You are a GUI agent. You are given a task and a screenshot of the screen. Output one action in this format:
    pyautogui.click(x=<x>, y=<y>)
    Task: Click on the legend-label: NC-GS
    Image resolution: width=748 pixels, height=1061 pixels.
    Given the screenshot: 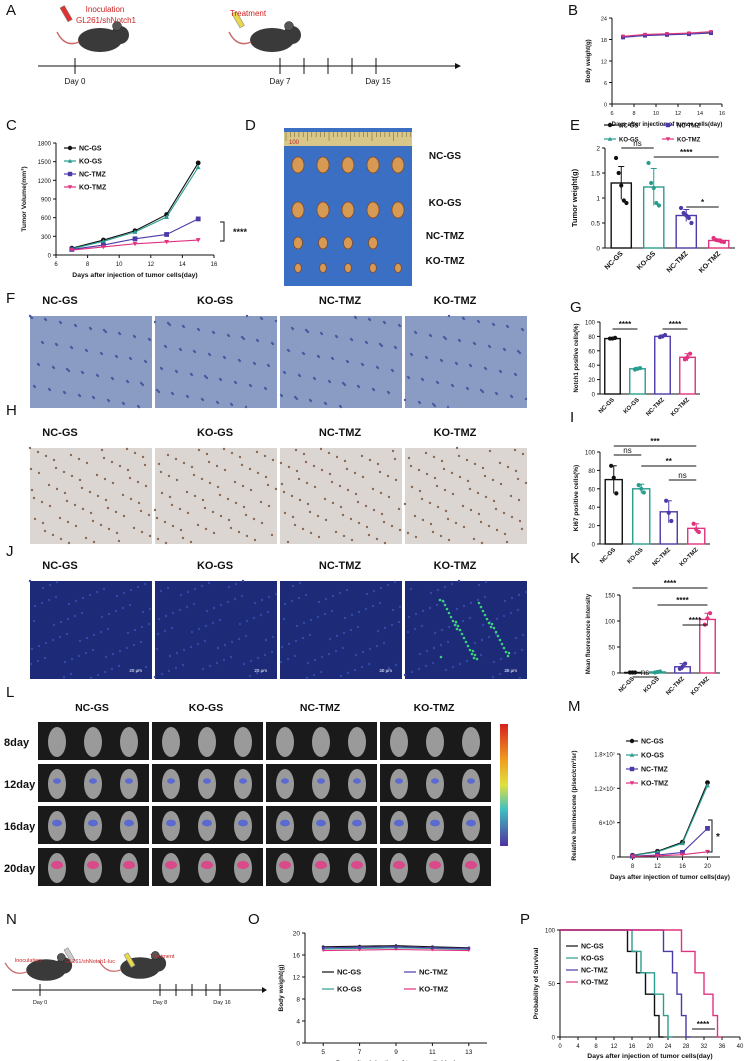 What is the action you would take?
    pyautogui.click(x=628, y=127)
    